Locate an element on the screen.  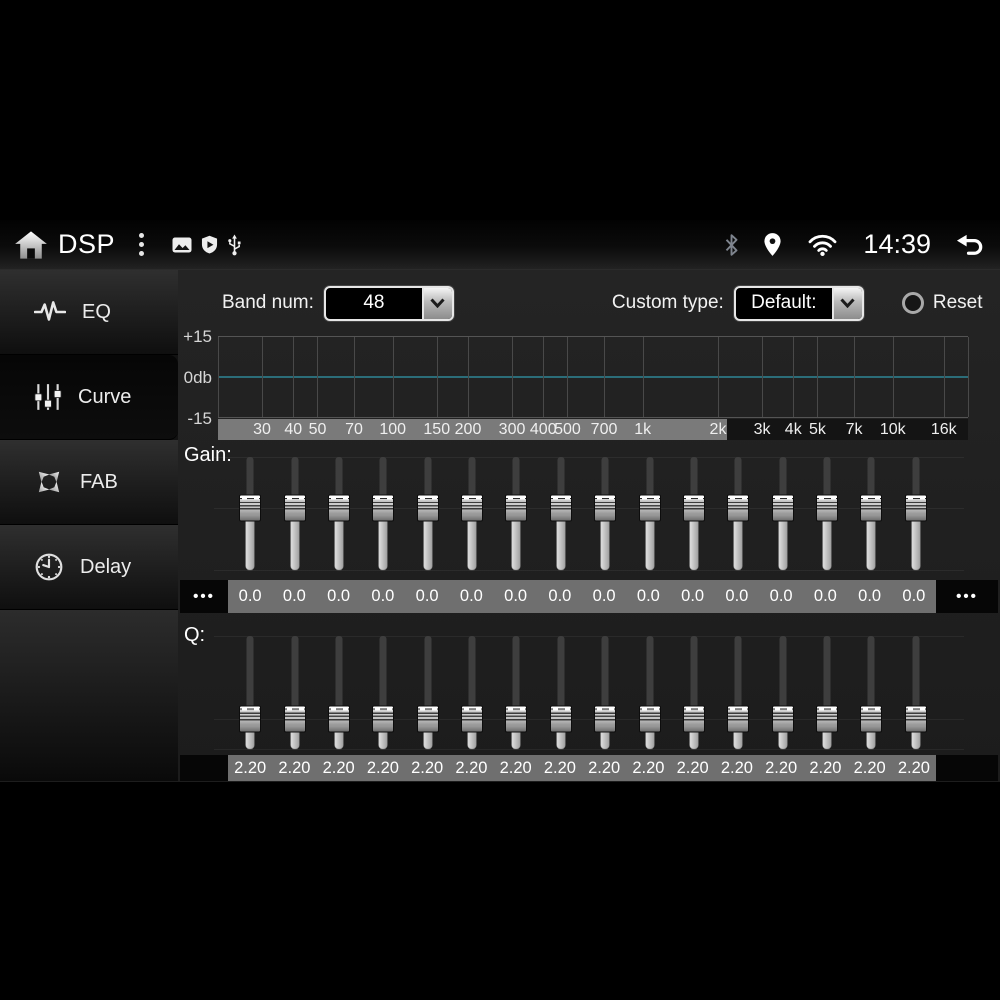
slider-track is located at coordinates (827, 693).